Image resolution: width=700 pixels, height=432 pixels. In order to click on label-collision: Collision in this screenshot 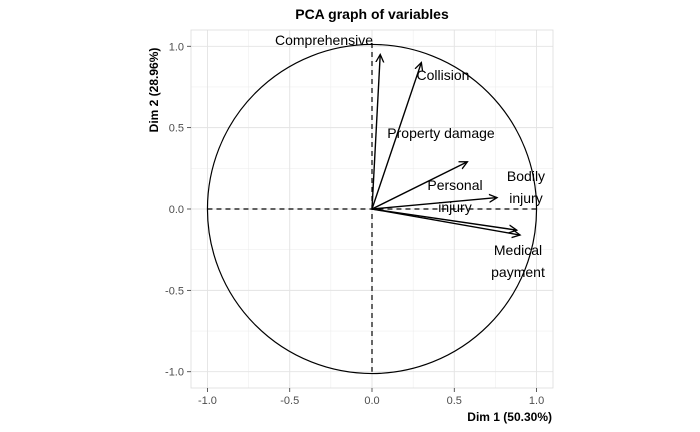, I will do `click(443, 75)`.